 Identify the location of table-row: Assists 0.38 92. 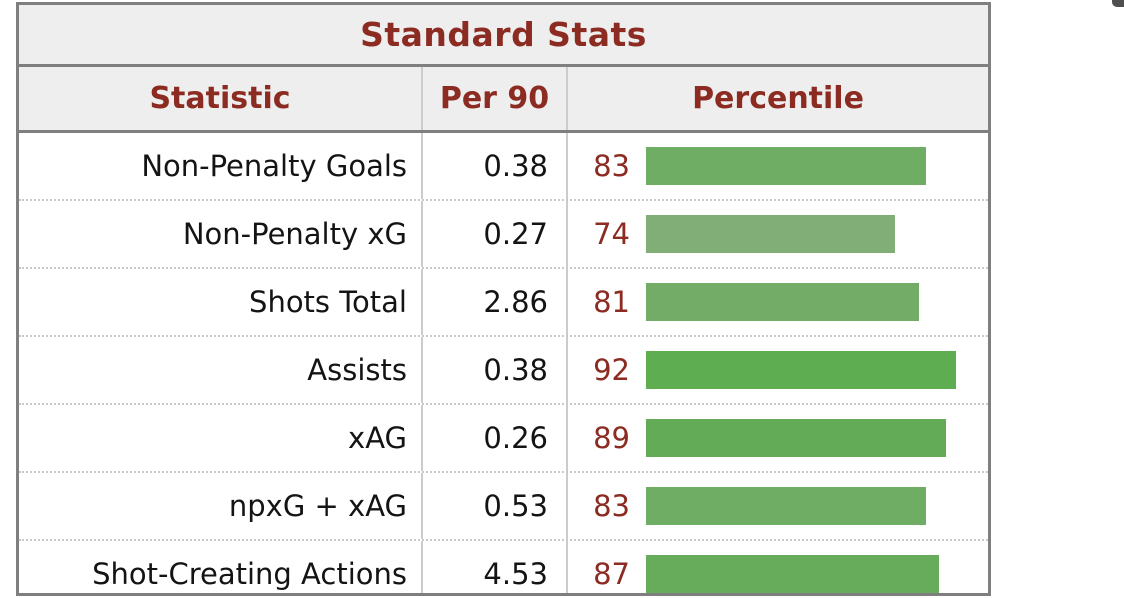
(503, 371).